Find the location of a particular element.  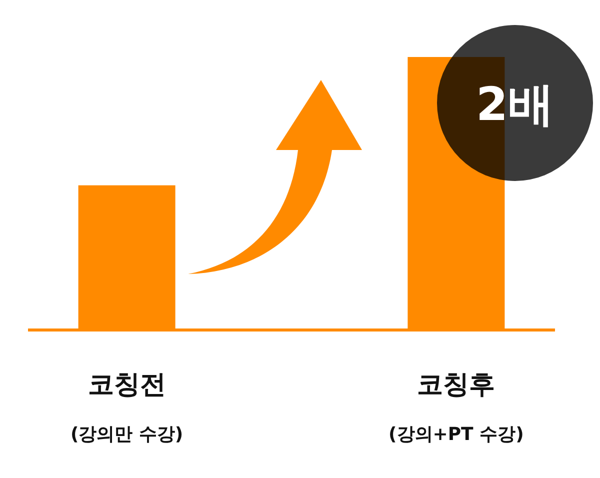

x-tick-label: 코칭후 (강의+PT 수강) is located at coordinates (456, 407).